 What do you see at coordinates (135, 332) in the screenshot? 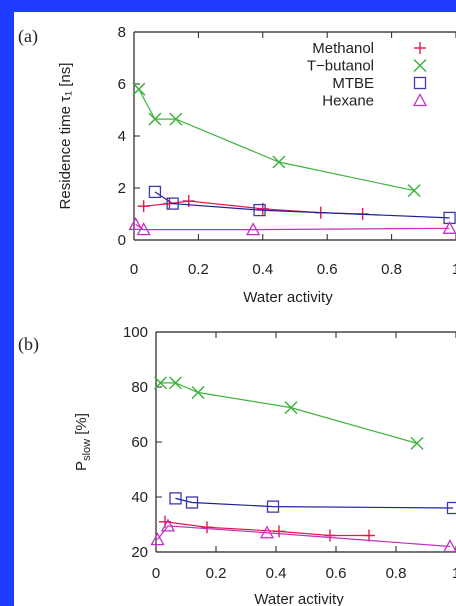
I see `y-tick-label: 100` at bounding box center [135, 332].